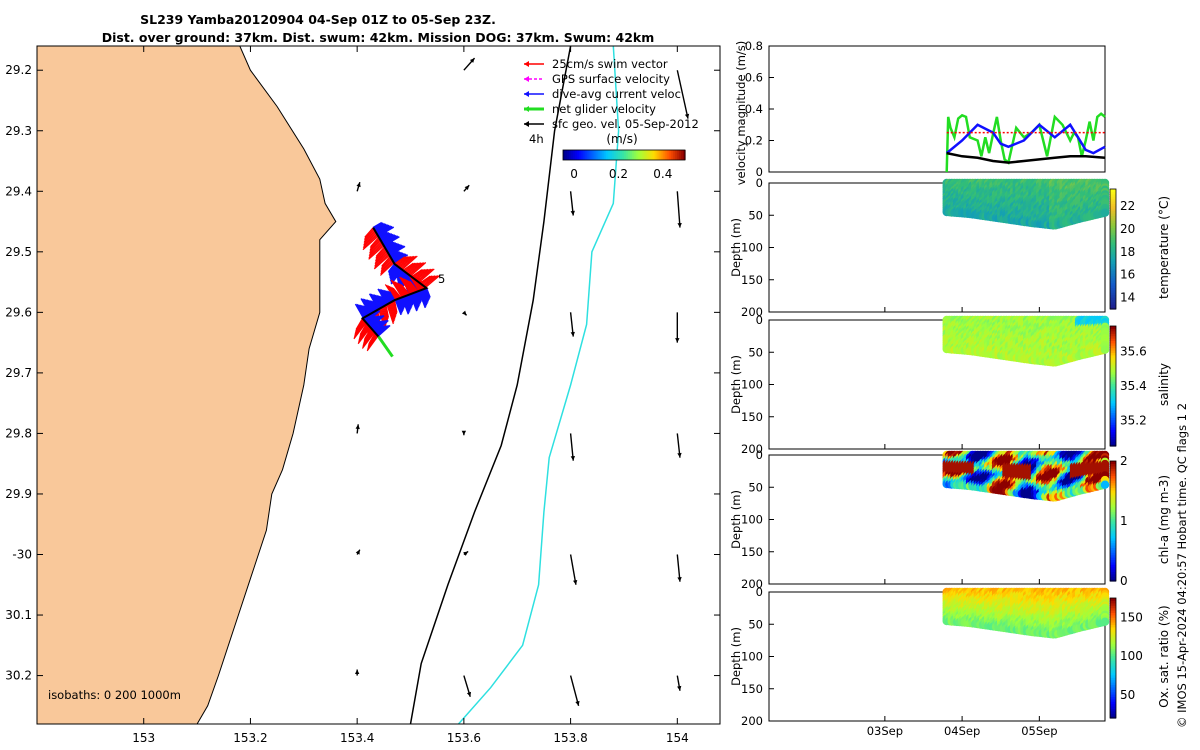 The image size is (1200, 750). Describe the element at coordinates (1164, 247) in the screenshot. I see `profile-colorbar-label: temperature (°C)` at that location.